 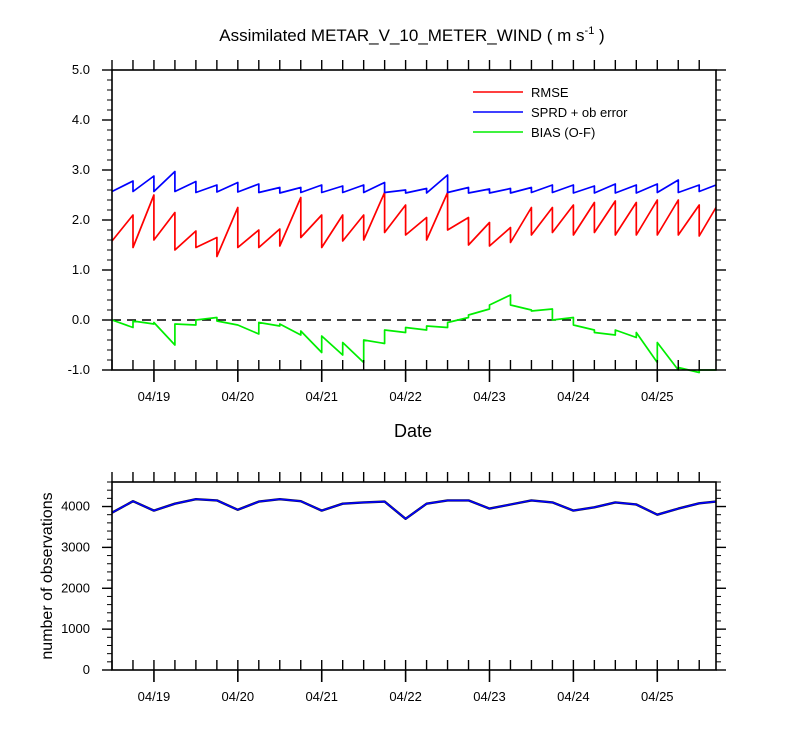 What do you see at coordinates (321, 396) in the screenshot?
I see `top-x-tick-label: 04/21` at bounding box center [321, 396].